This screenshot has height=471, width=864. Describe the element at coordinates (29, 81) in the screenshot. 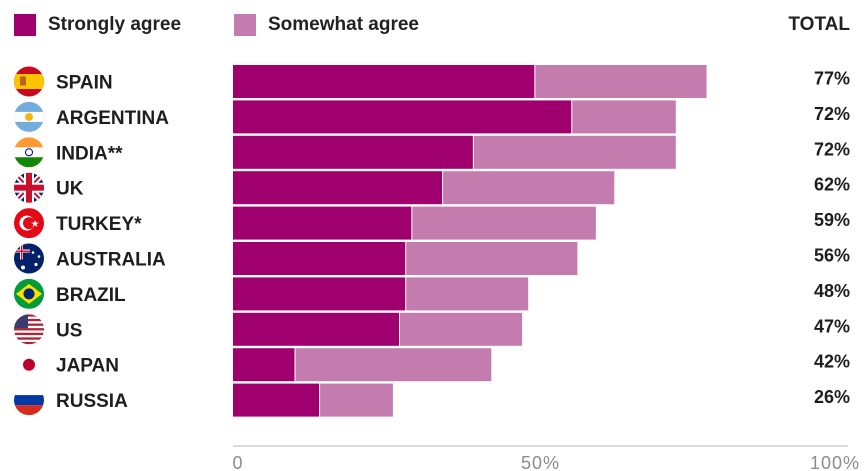

I see `spain-flag-icon` at that location.